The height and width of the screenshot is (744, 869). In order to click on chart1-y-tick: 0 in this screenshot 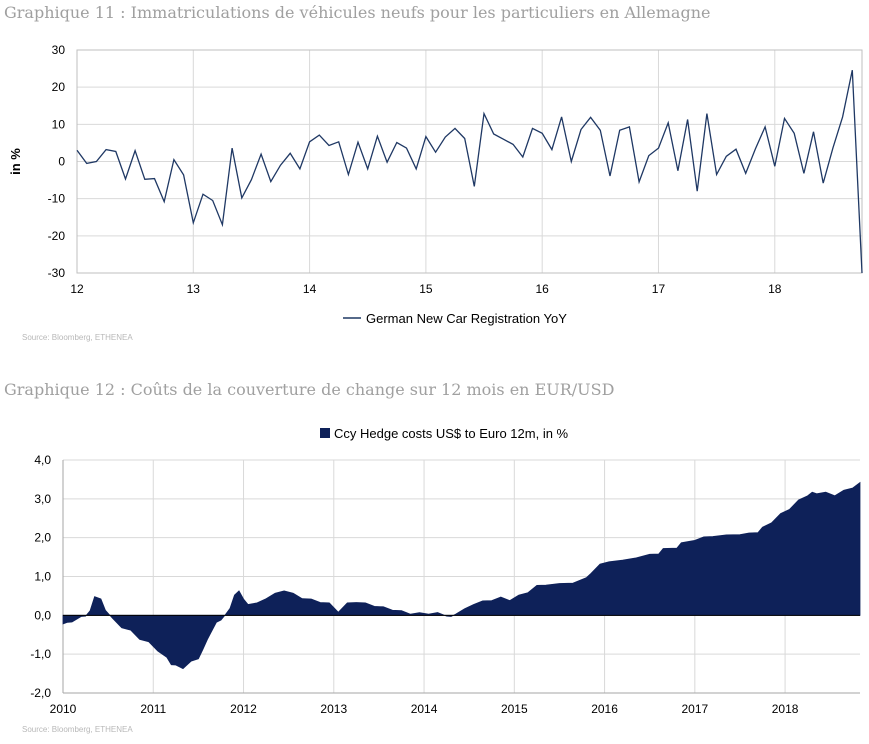, I will do `click(61, 162)`.